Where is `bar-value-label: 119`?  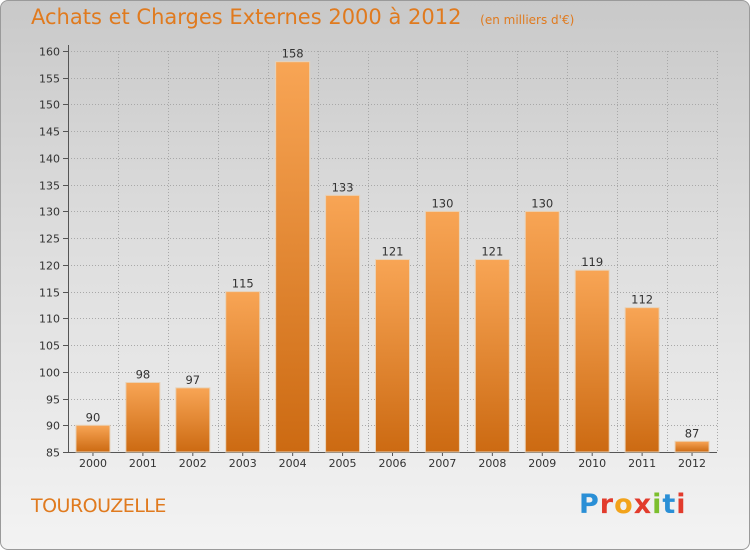 bar-value-label: 119 is located at coordinates (592, 262).